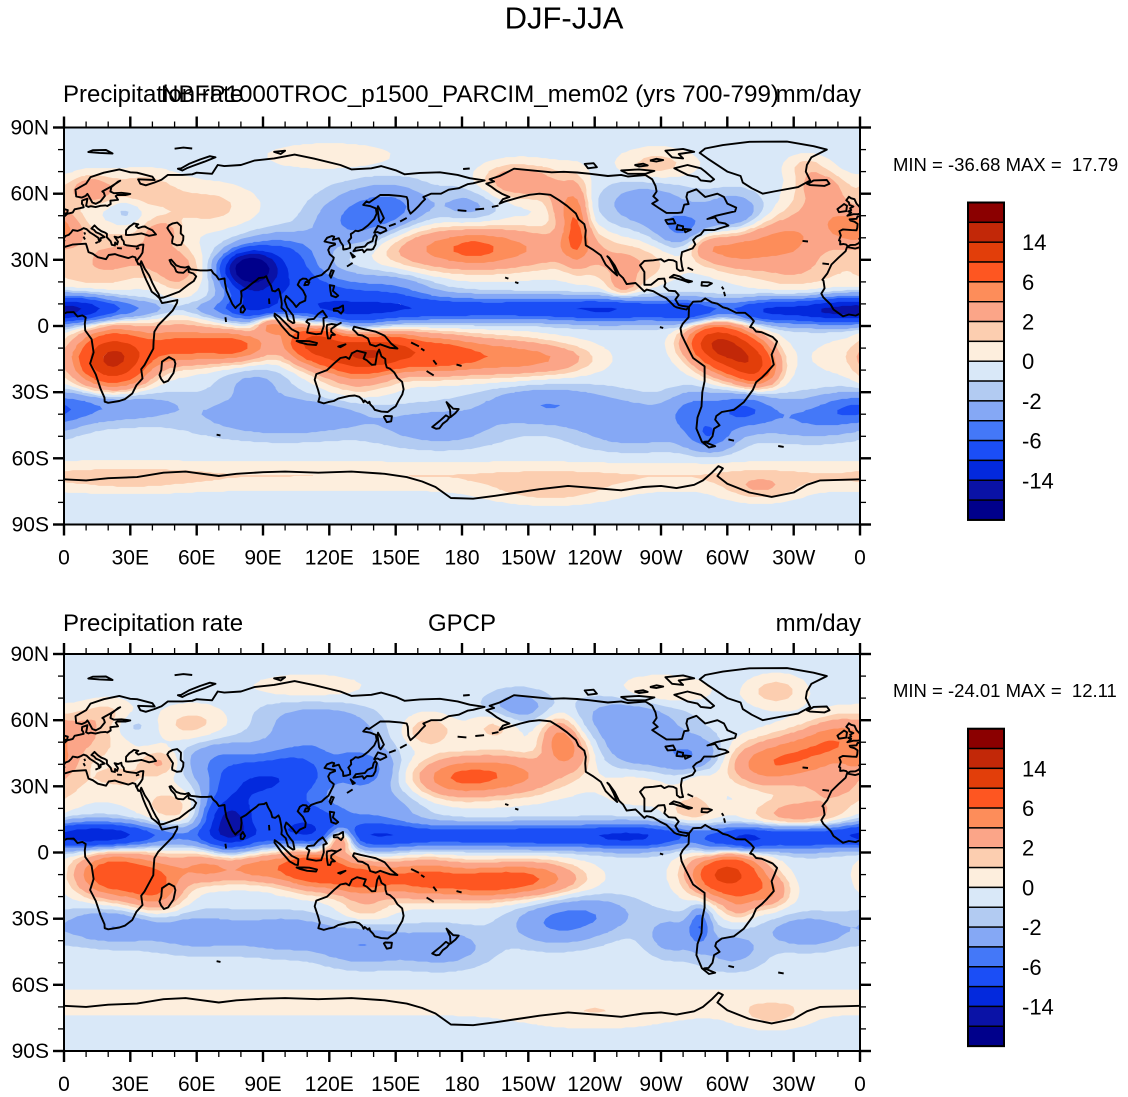 This screenshot has height=1097, width=1128. What do you see at coordinates (564, 18) in the screenshot?
I see `svg-text: DJF-JJA` at bounding box center [564, 18].